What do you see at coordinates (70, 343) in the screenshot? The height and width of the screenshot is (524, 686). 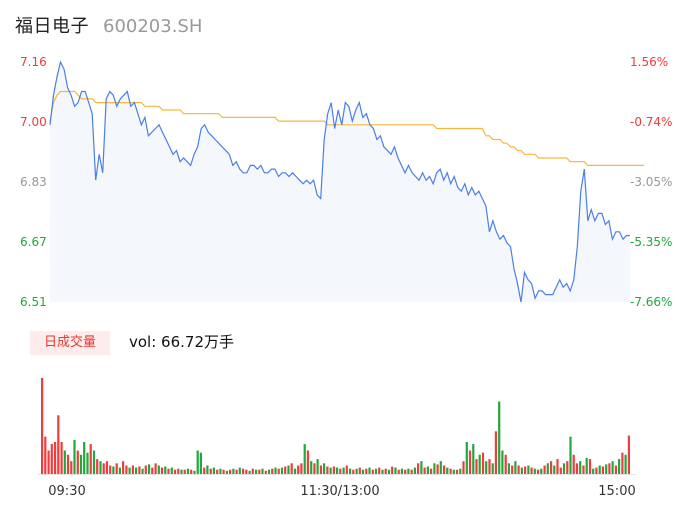 I see `volume-tag: 日成交量` at bounding box center [70, 343].